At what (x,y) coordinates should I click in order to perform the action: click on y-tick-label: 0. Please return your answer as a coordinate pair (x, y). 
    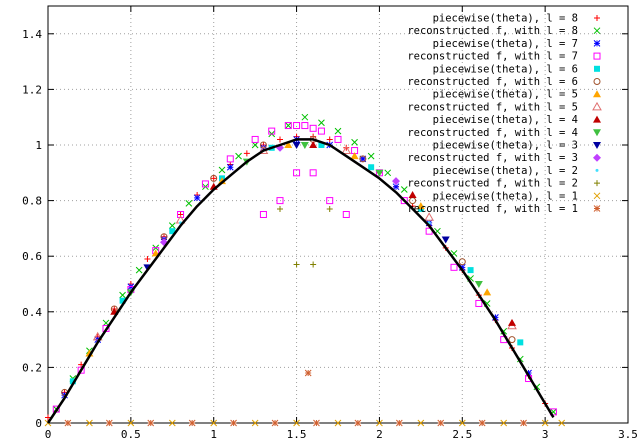
    Looking at the image, I should click on (38, 423).